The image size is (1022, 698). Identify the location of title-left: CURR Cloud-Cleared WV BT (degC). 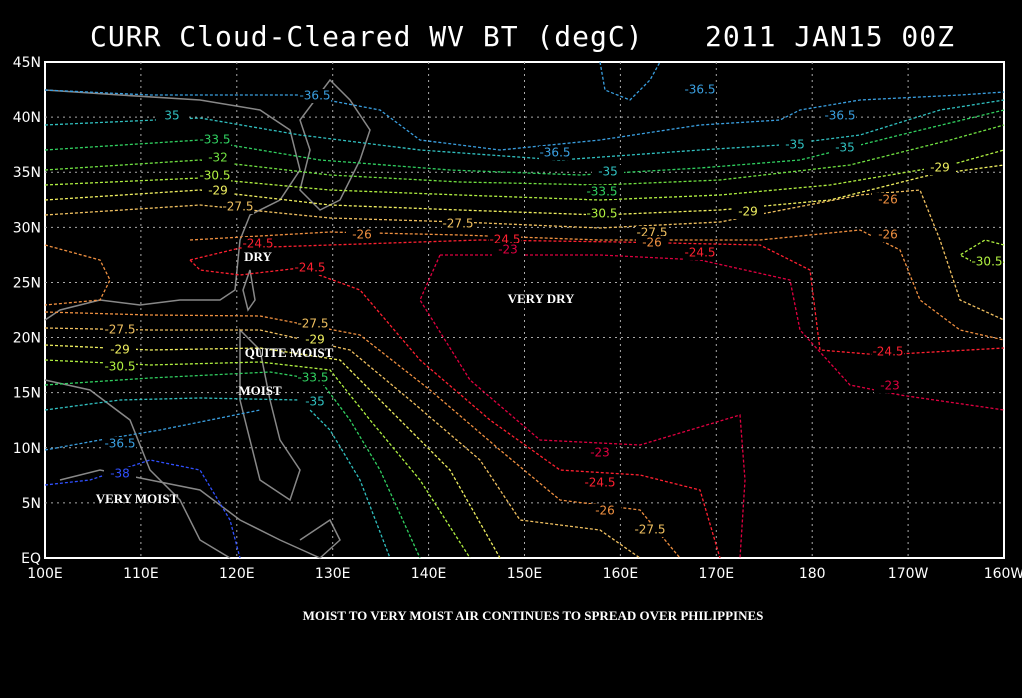
(367, 36).